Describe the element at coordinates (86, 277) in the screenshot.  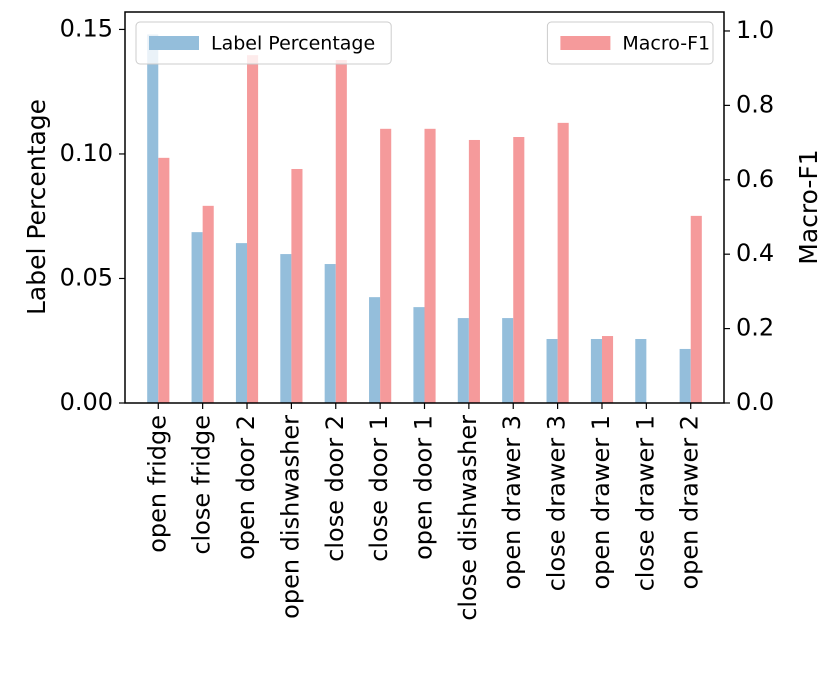
I see `y-tick-label: 0.05` at that location.